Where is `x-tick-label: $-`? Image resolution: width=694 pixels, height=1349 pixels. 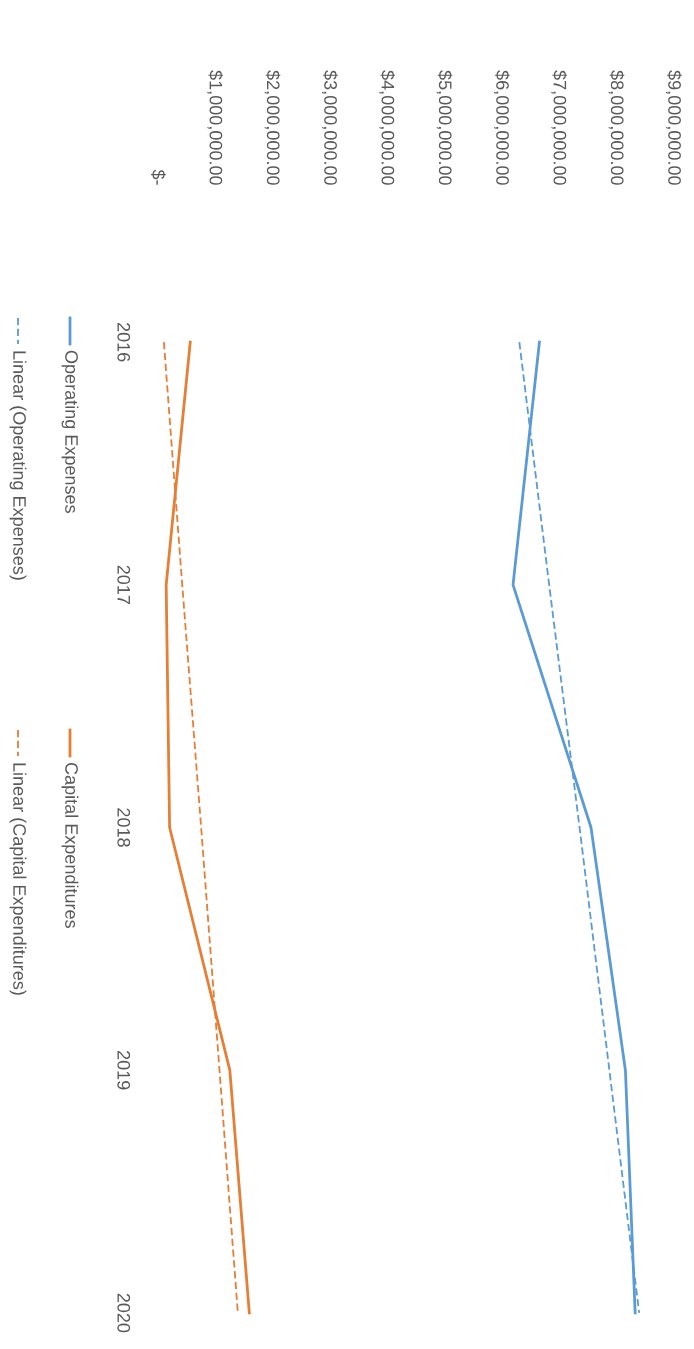
x-tick-label: $- is located at coordinates (158, 177).